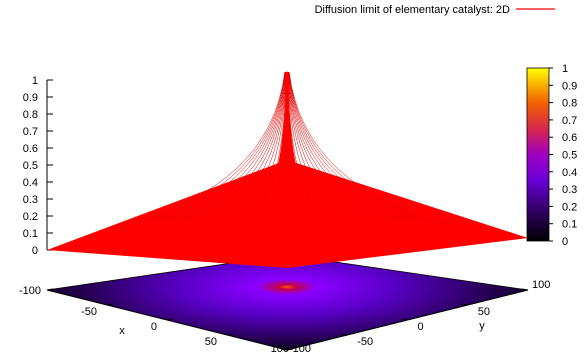 This screenshot has height=356, width=584. I want to click on colorbar-tick-label: 0.4, so click(569, 173).